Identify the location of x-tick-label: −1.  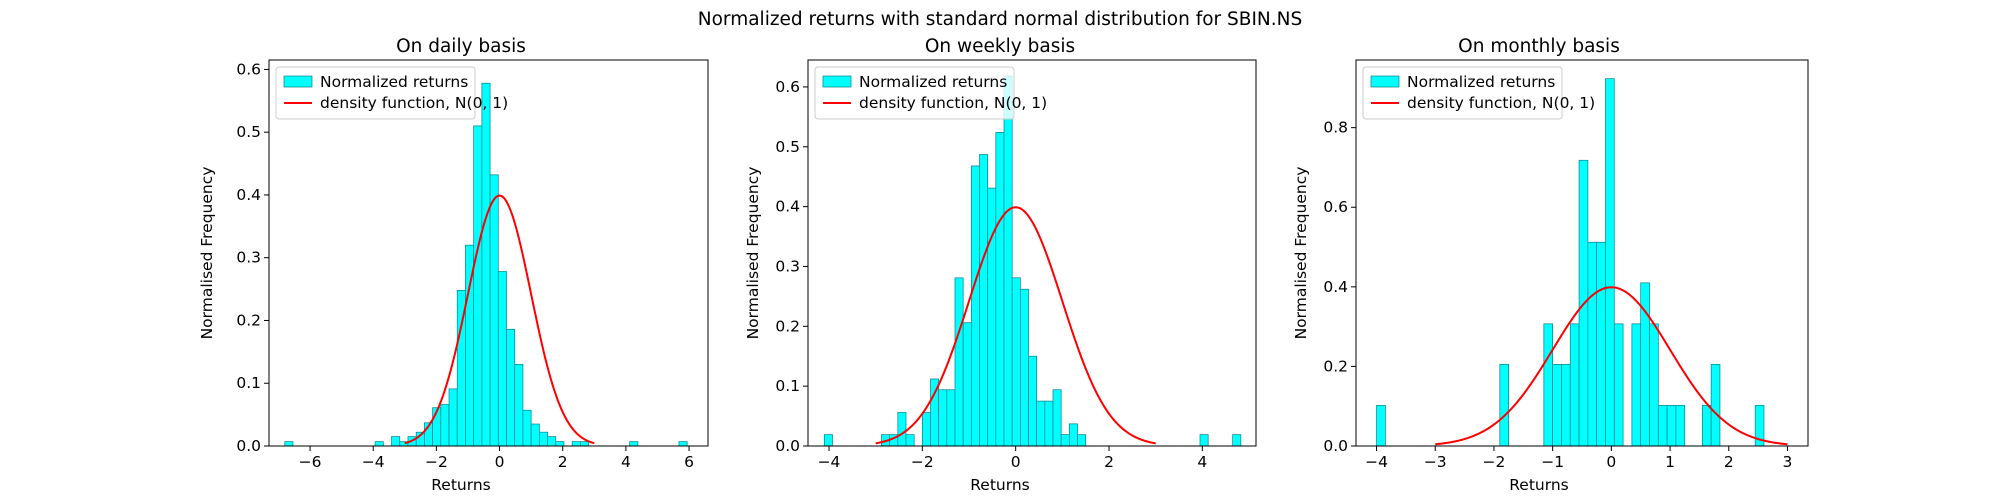
(1552, 462).